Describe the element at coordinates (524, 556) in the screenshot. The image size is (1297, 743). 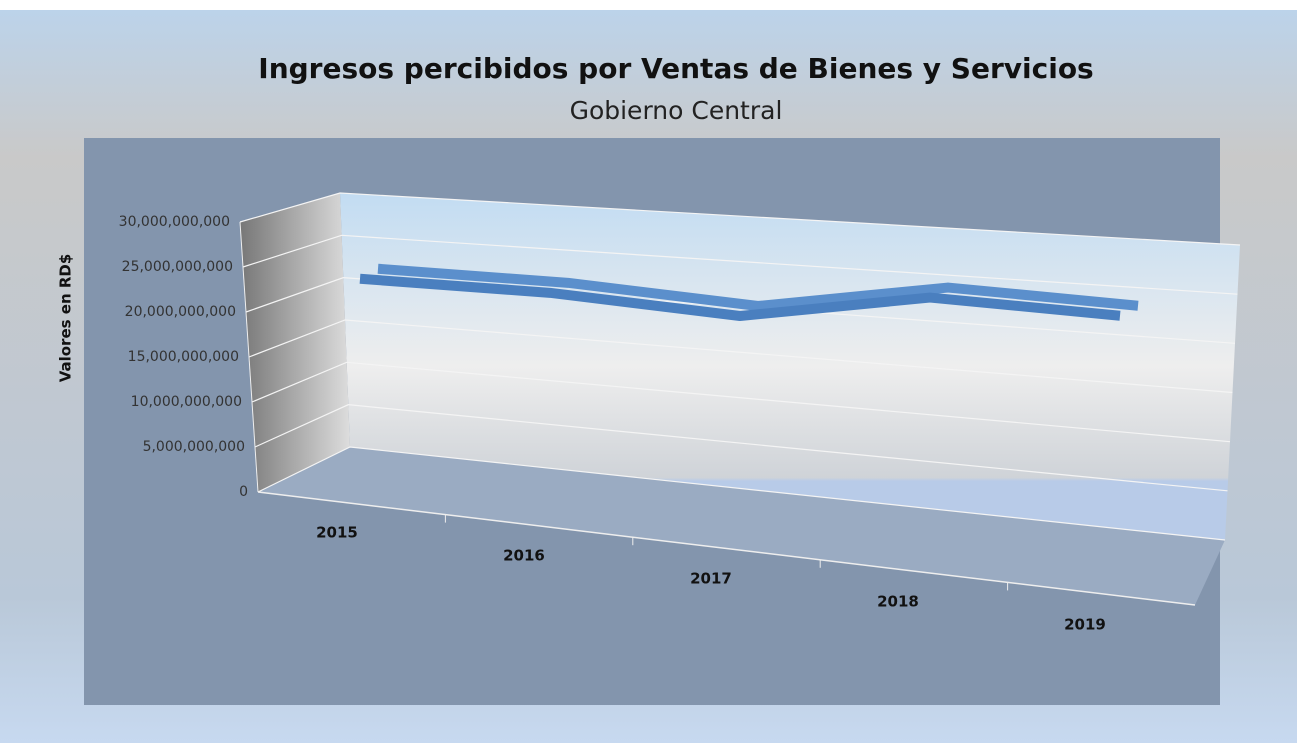
I see `x-tick-label: 2016` at that location.